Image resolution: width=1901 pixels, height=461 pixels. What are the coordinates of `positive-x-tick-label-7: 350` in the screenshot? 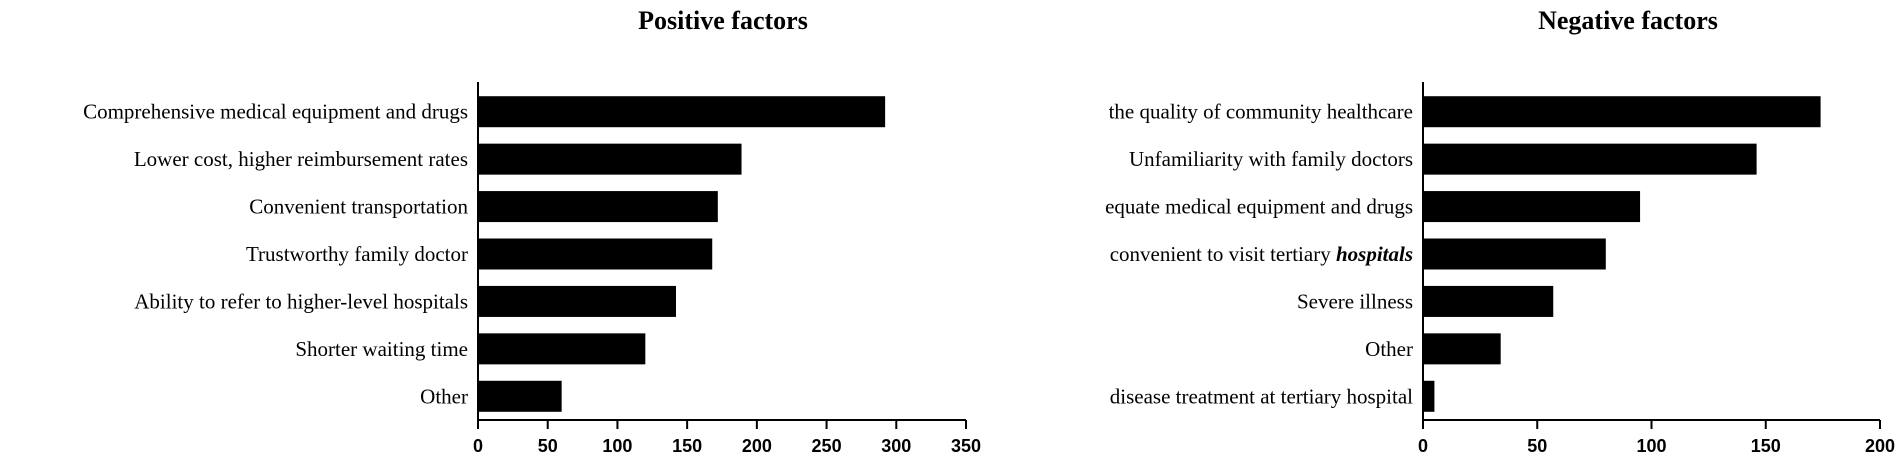 It's located at (966, 446).